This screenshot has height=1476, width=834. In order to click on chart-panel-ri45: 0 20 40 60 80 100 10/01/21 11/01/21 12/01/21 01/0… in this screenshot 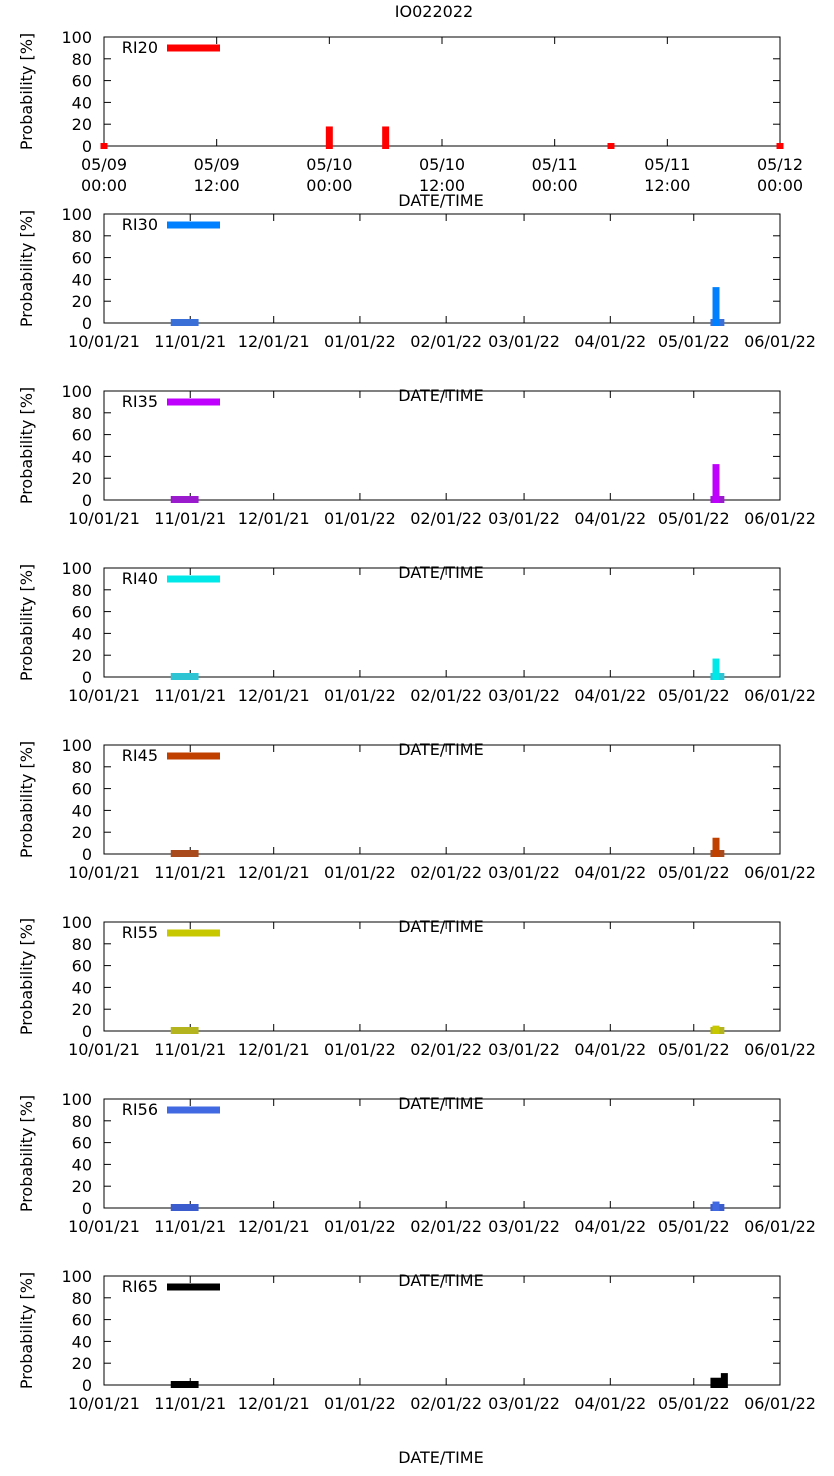, I will do `click(416, 836)`.